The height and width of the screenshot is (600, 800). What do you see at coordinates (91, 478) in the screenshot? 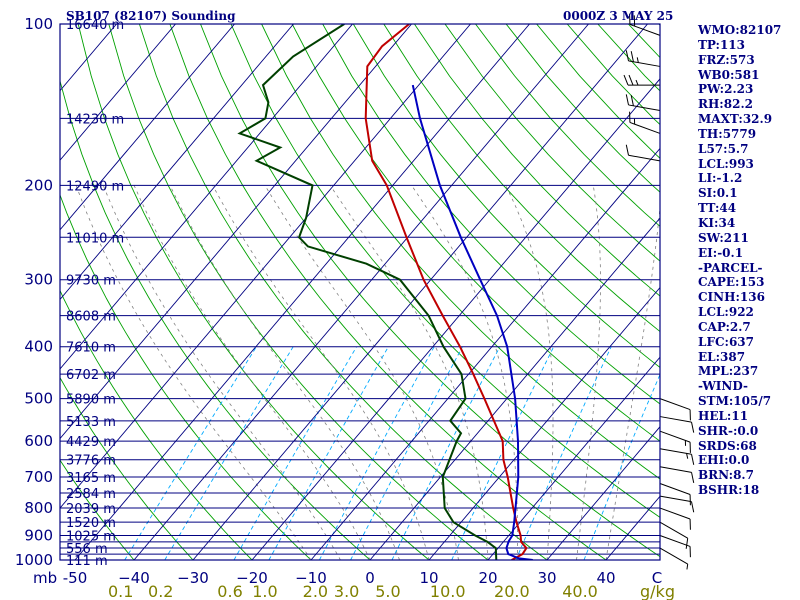
I see `height-label: 3165 m` at bounding box center [91, 478].